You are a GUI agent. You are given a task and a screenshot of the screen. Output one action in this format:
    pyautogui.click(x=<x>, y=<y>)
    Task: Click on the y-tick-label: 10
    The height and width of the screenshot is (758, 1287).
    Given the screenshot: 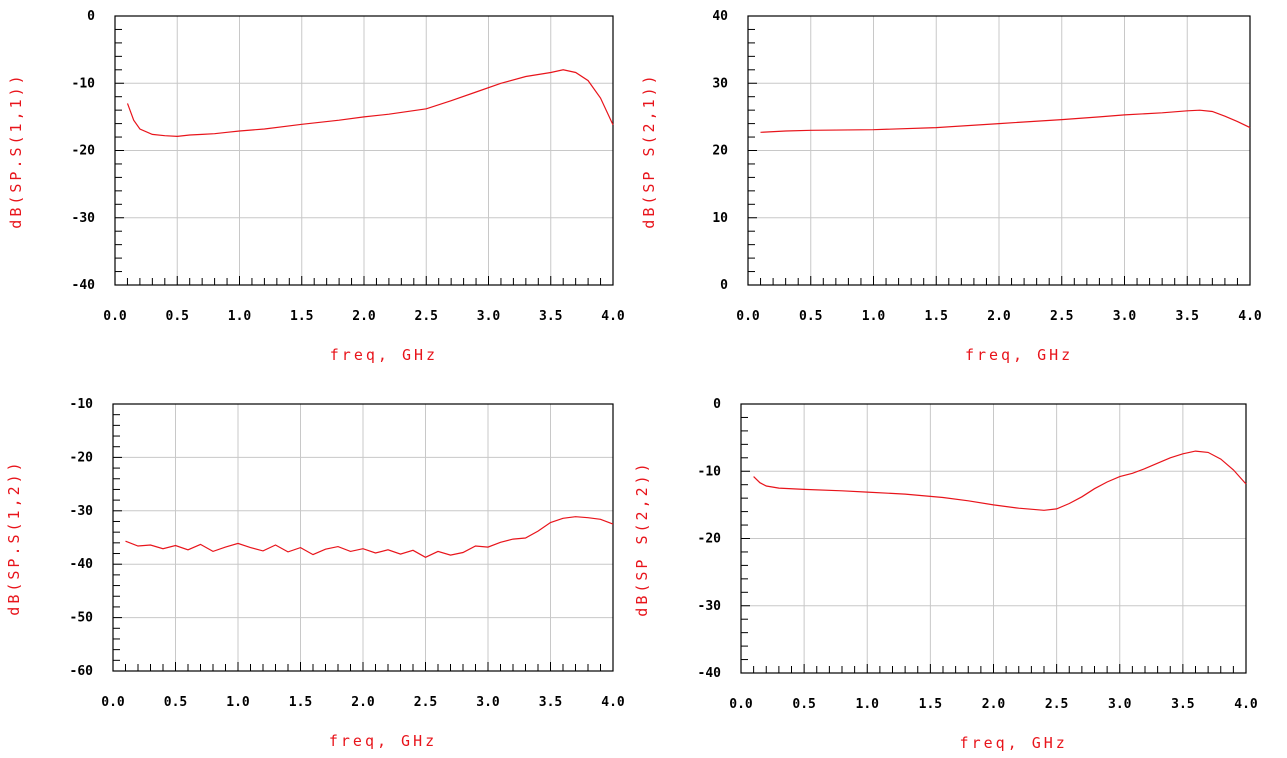 What is the action you would take?
    pyautogui.click(x=720, y=218)
    